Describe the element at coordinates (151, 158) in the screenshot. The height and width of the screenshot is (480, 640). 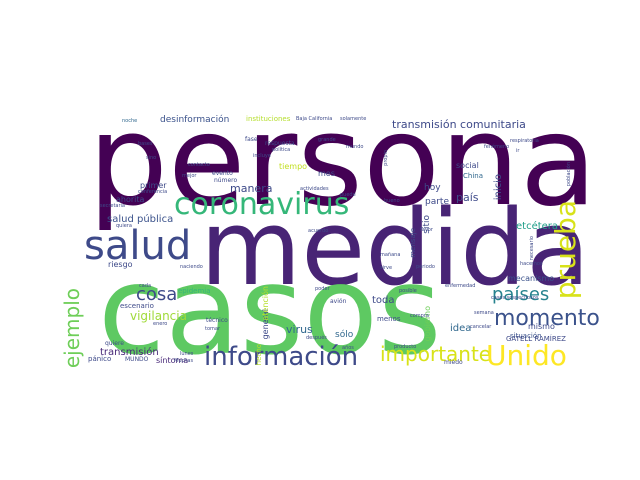
I see `word-sino: sino` at that location.